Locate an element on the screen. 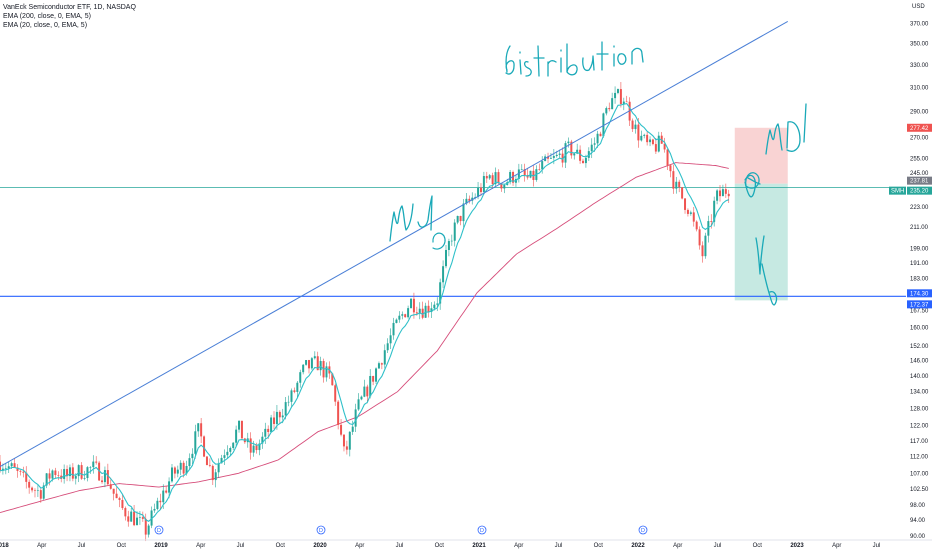 The width and height of the screenshot is (932, 550). x-tick-label: Oct is located at coordinates (758, 546).